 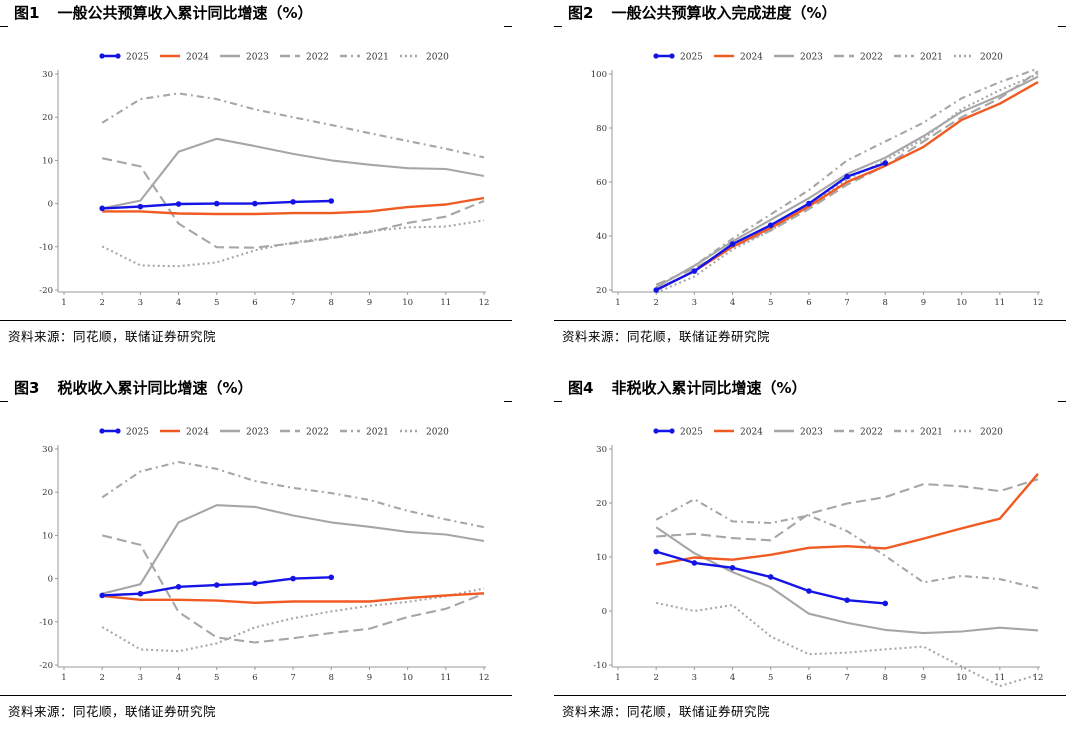 I want to click on figure-title: 一般公共预算收入完成进度（%）, so click(x=724, y=13).